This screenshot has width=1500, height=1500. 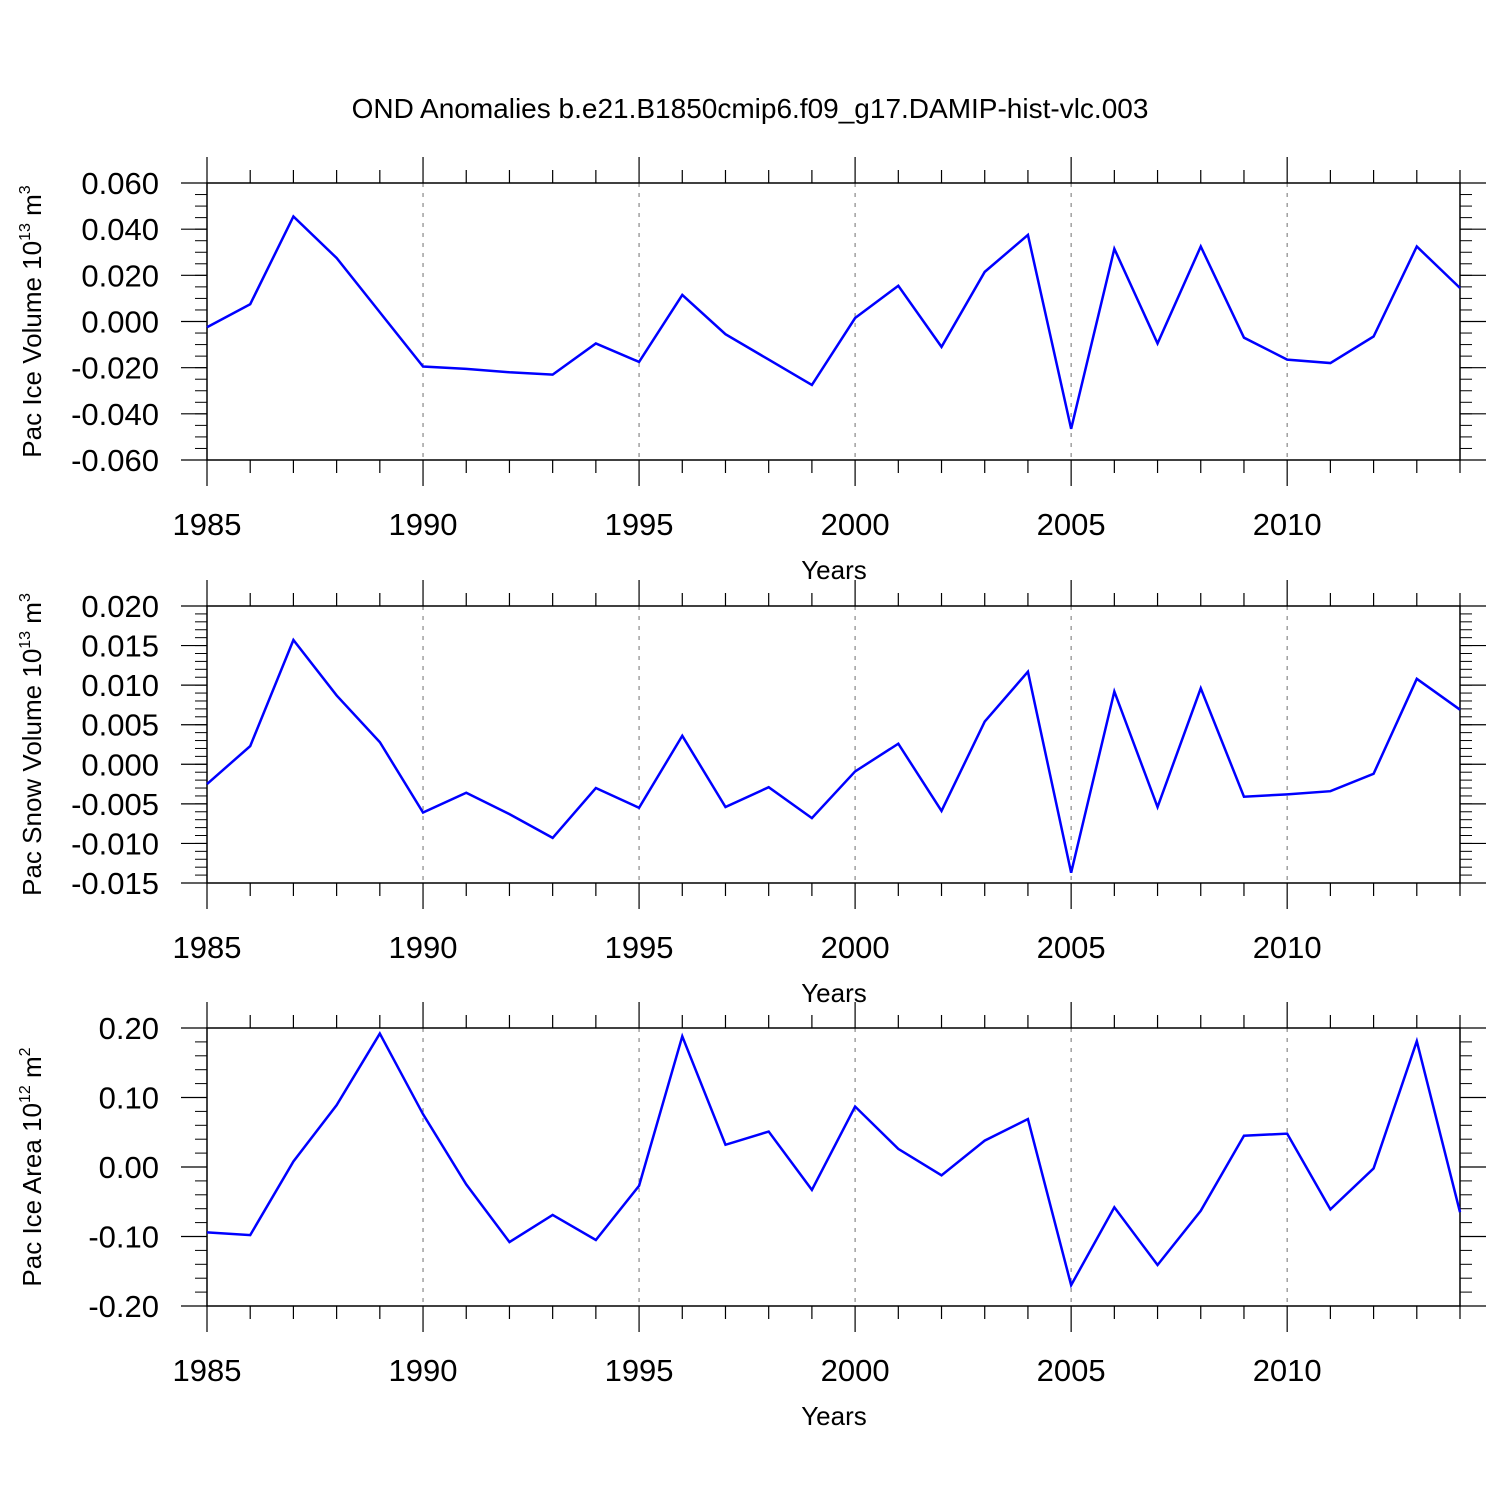 What do you see at coordinates (423, 1370) in the screenshot?
I see `ice-area-x-tick-label: 1990` at bounding box center [423, 1370].